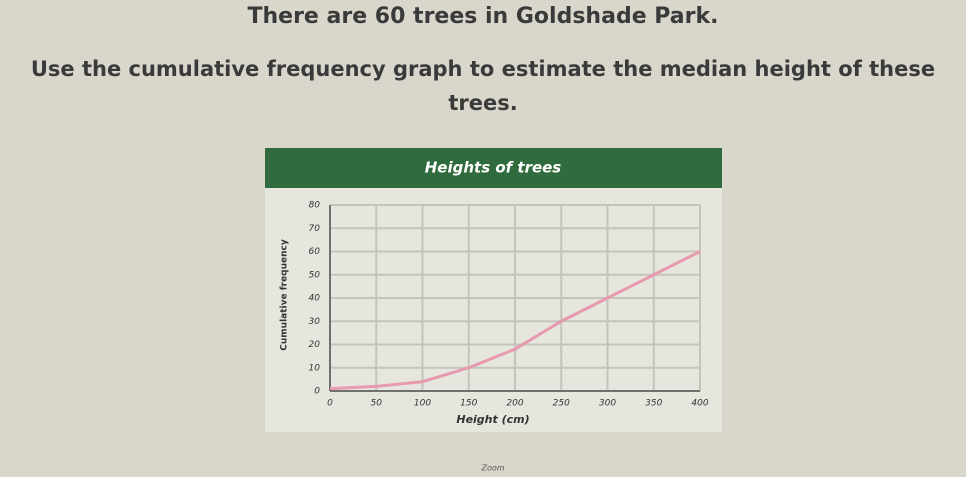  I want to click on y-tick-label: 40, so click(315, 299).